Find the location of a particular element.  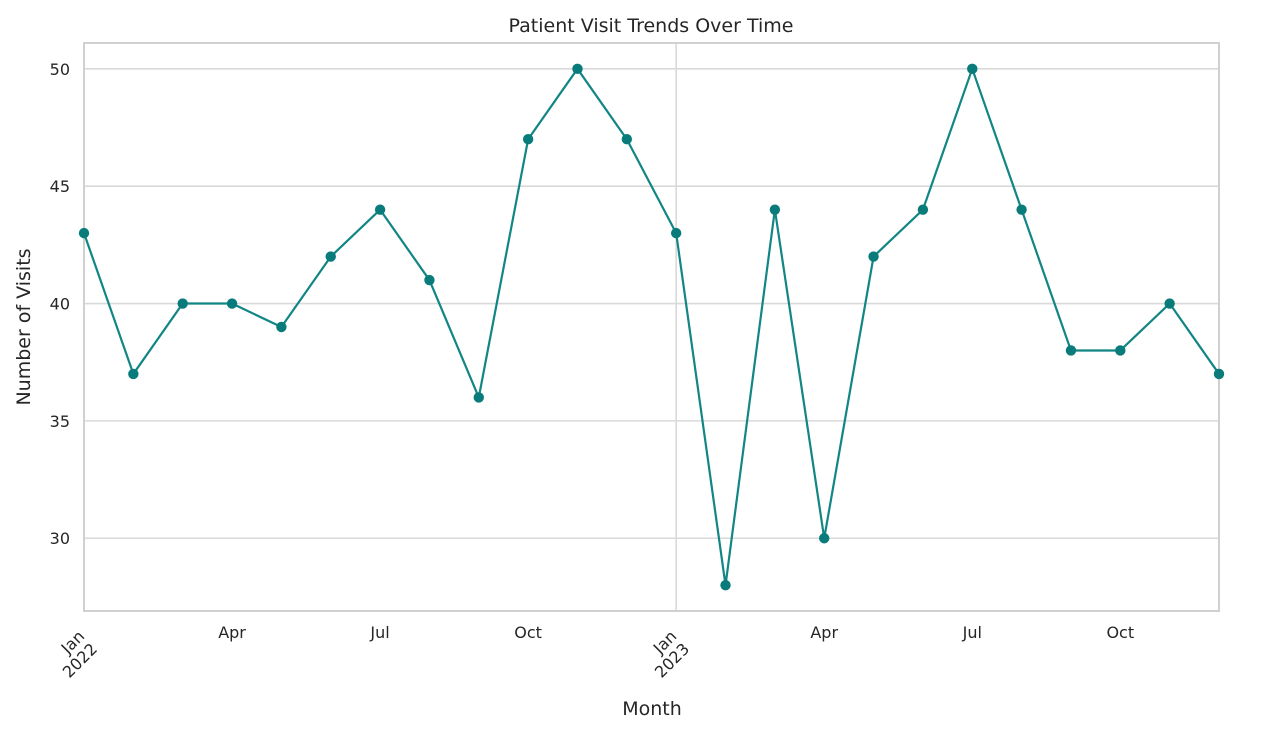

y-axis-ticks: 30 35 40 45 50 is located at coordinates (60, 304).